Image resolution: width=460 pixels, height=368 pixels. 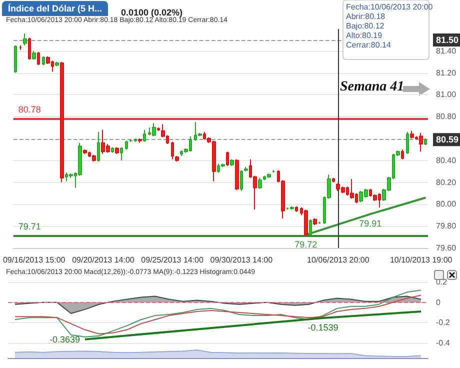 What do you see at coordinates (446, 73) in the screenshot?
I see `y-tick-label: 81.20` at bounding box center [446, 73].